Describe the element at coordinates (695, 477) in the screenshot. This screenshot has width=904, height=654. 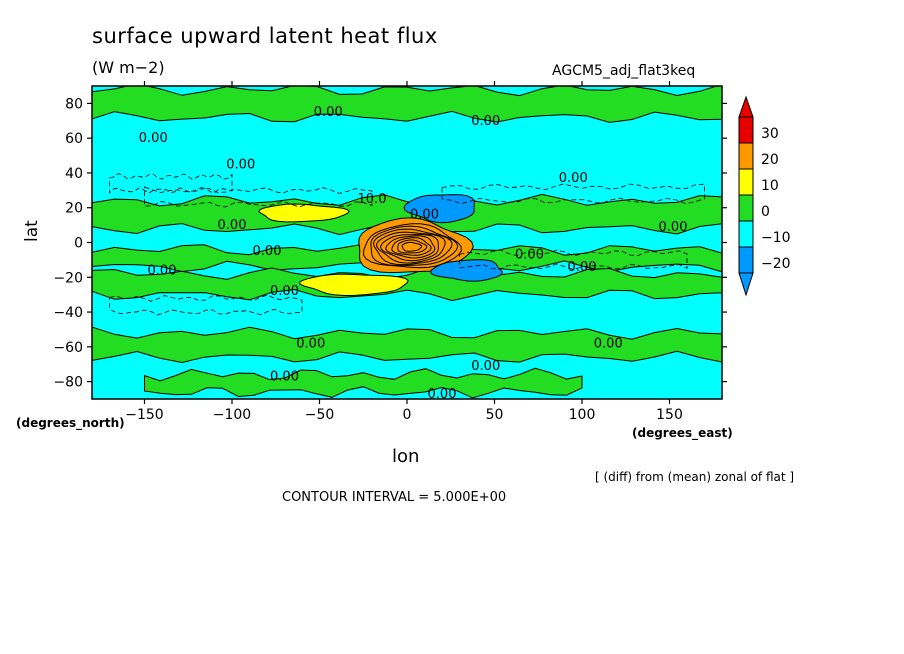
I see `diff-note: [ (diff) from (mean) zonal of flat ]` at that location.